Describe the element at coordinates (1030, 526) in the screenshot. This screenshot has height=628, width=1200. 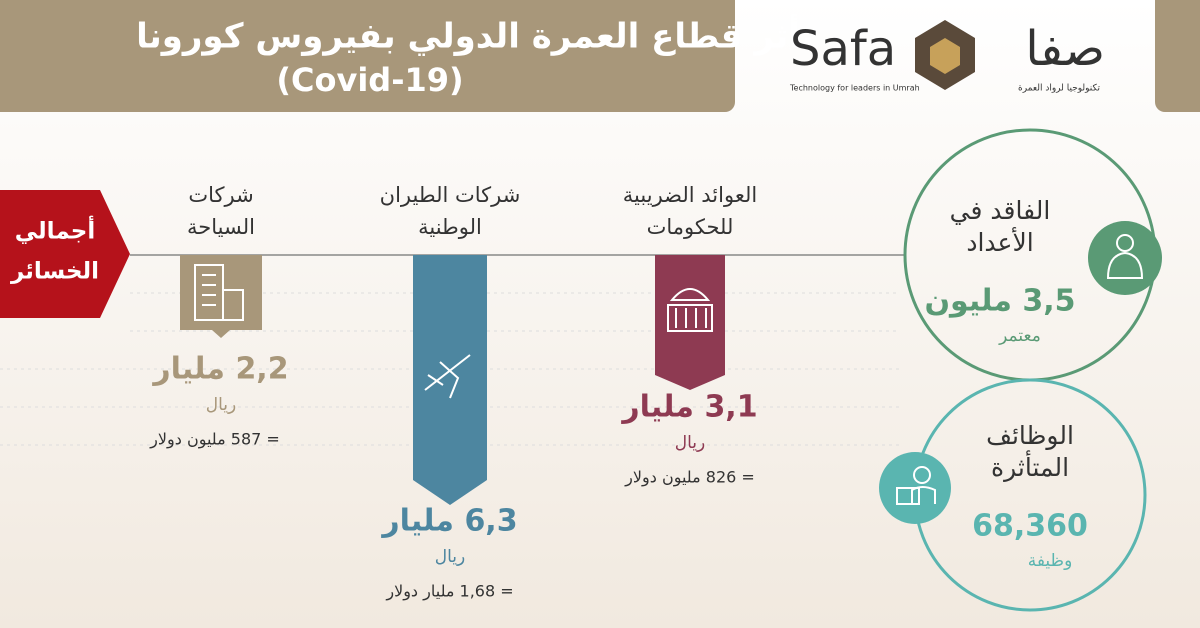
I see `stat-value: 68,360` at that location.